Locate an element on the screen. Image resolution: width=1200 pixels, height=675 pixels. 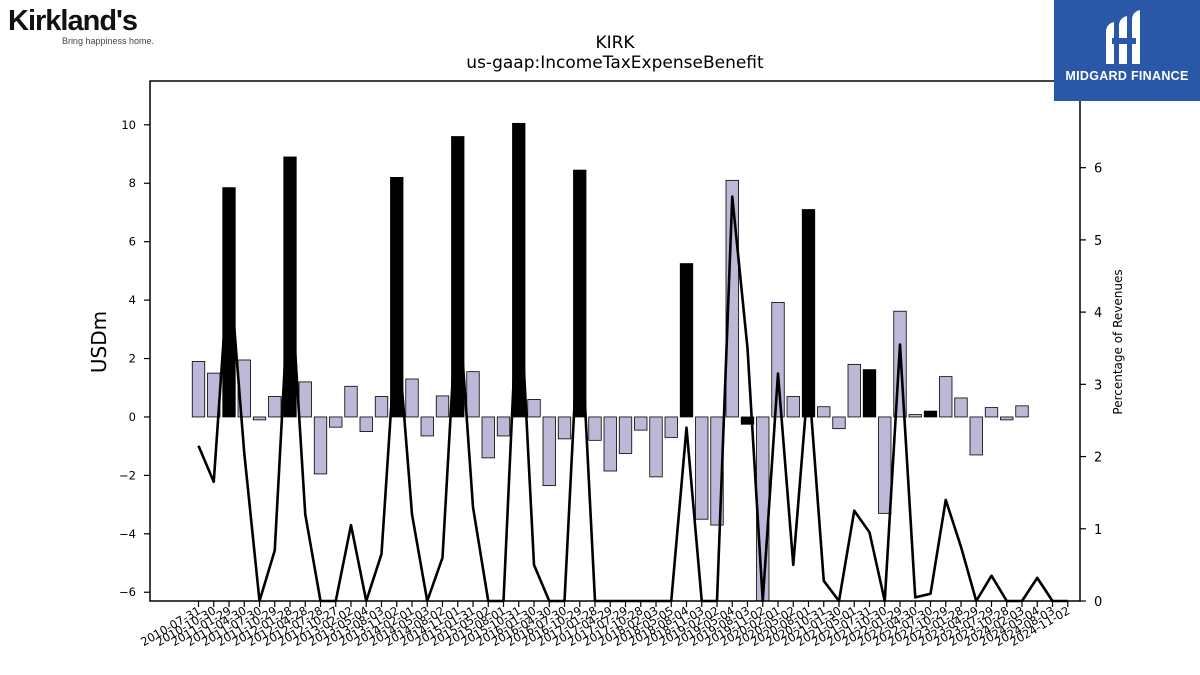
y2-tick-label: 6 is located at coordinates (1098, 169).